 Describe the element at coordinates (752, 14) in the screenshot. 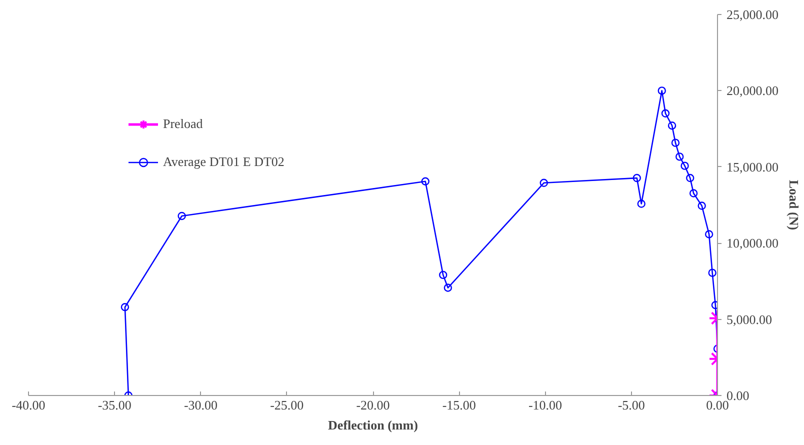

I see `y-tick-label: 25,000.00` at that location.